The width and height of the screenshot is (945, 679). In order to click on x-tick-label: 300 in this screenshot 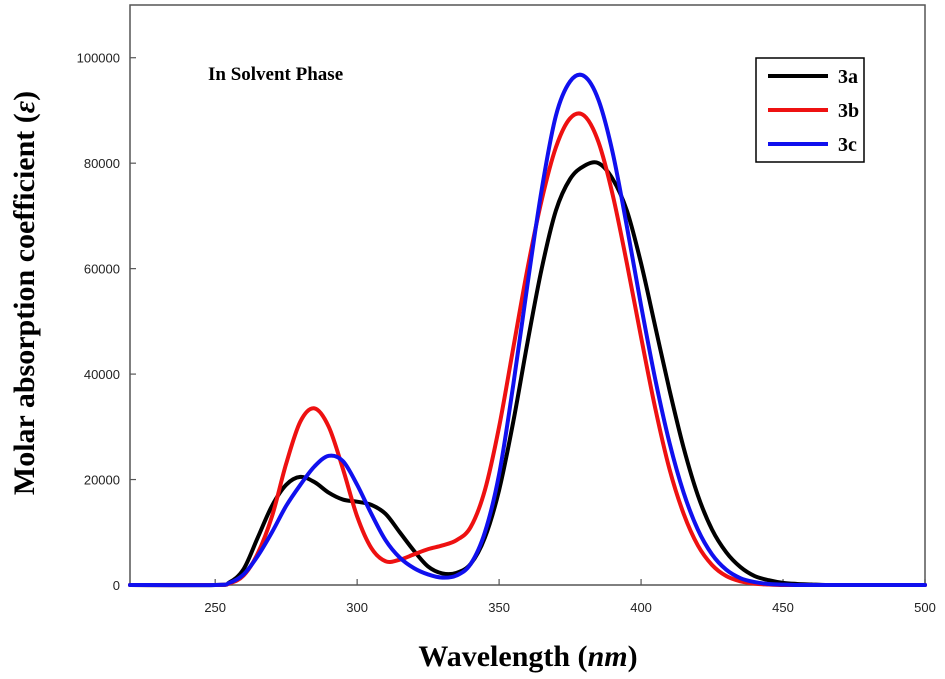, I will do `click(357, 607)`.